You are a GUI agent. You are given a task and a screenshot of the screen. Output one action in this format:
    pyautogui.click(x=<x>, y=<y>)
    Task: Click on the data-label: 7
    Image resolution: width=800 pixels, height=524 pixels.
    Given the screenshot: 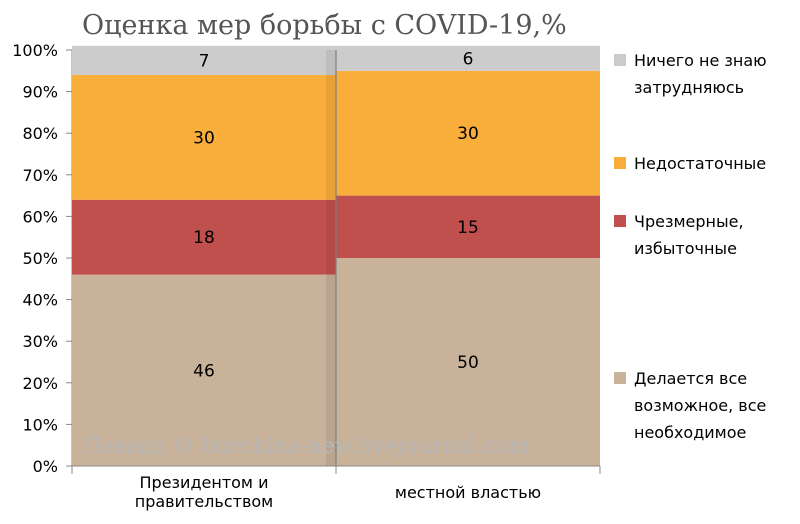 What is the action you would take?
    pyautogui.click(x=204, y=61)
    